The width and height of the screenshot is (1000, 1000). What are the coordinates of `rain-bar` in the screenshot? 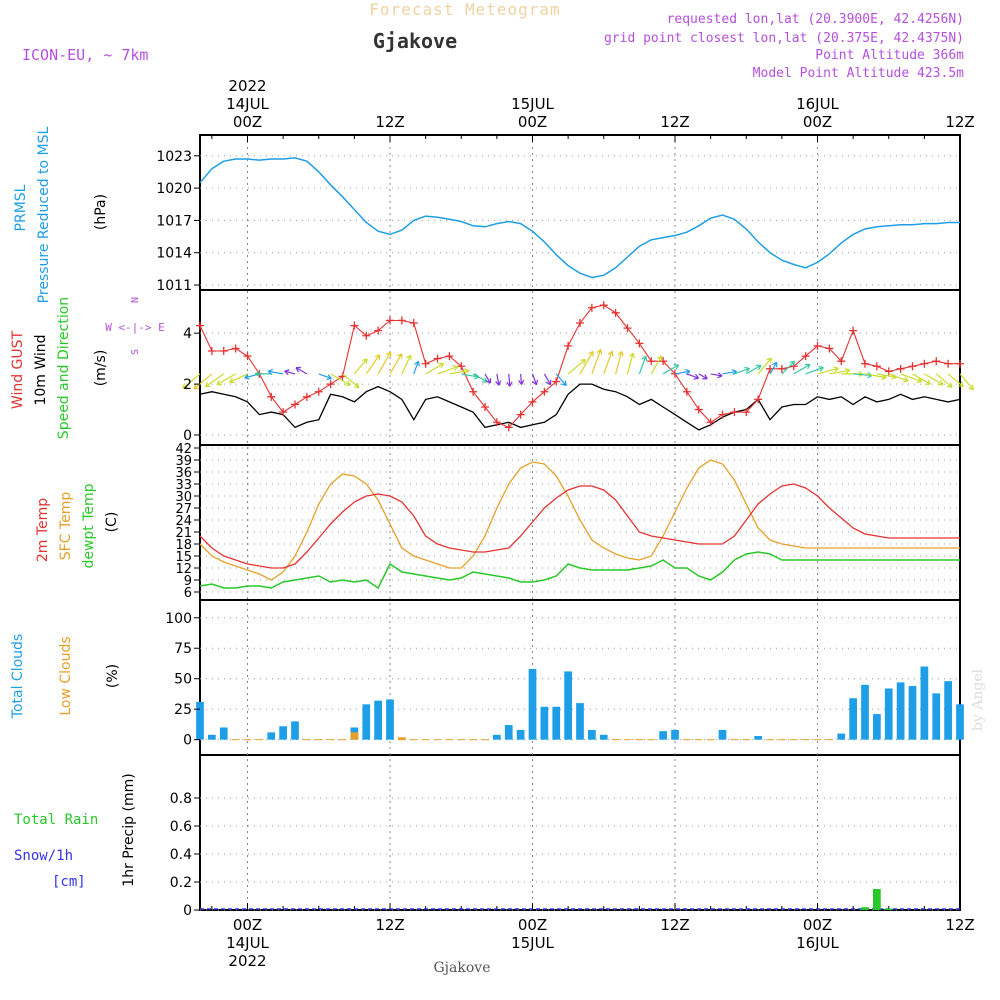 It's located at (877, 899).